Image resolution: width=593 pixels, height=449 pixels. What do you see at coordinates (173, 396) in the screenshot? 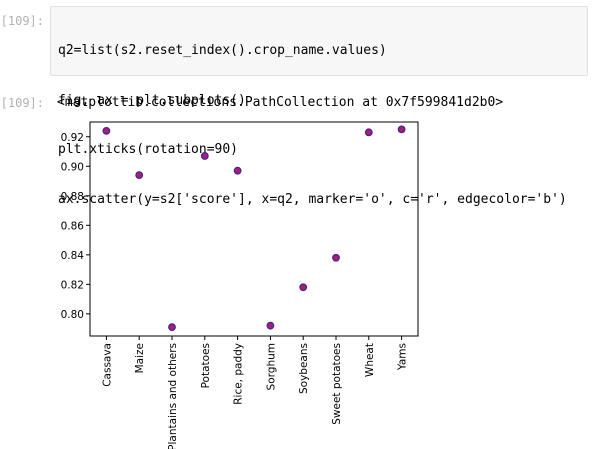
I see `x-tick-label: Plantains and others` at bounding box center [173, 396].